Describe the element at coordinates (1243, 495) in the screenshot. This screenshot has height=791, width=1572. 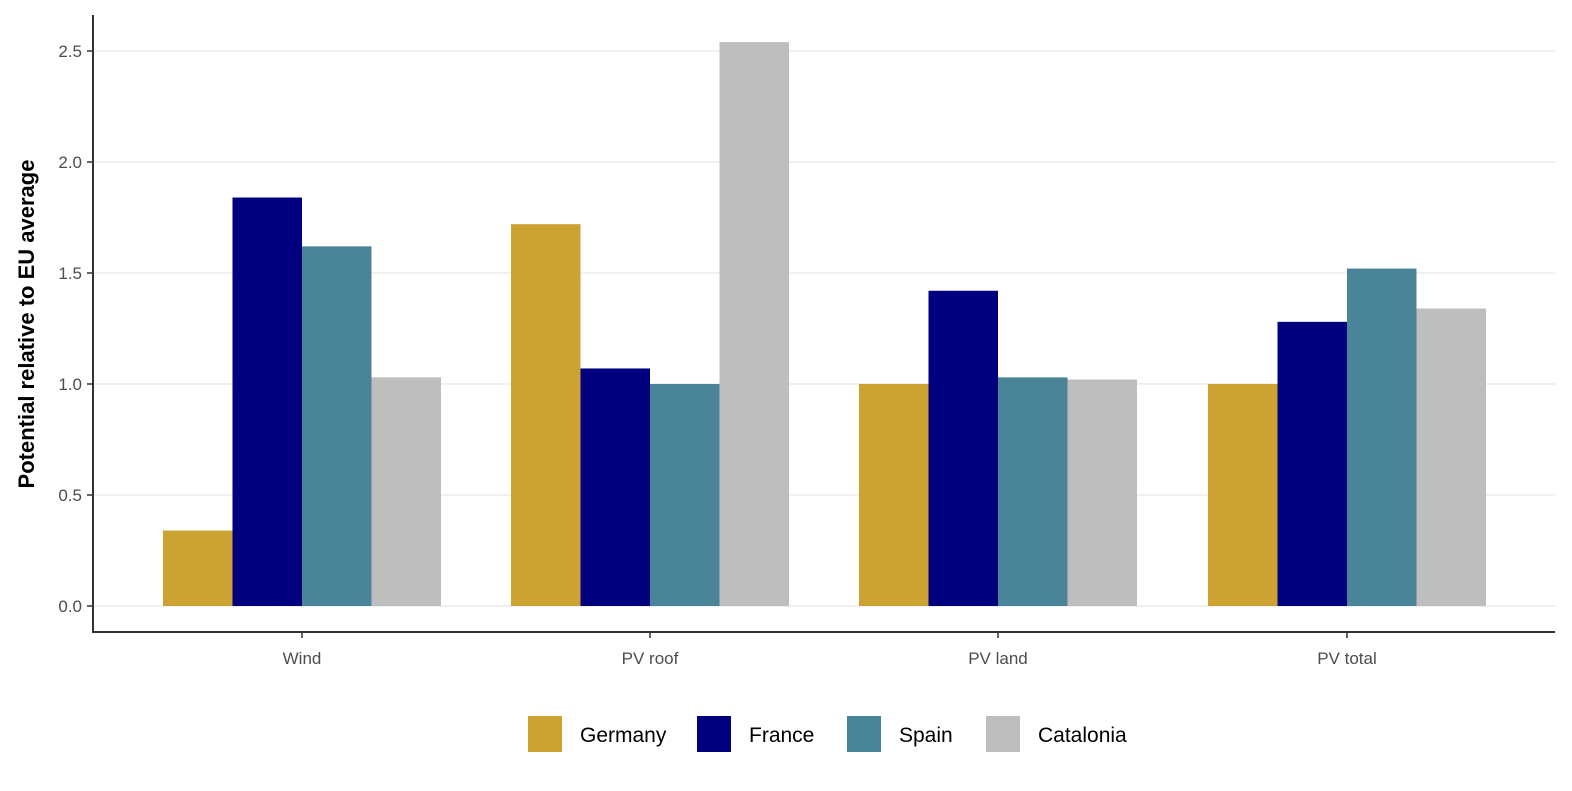
I see `bar-germany-pv-total` at that location.